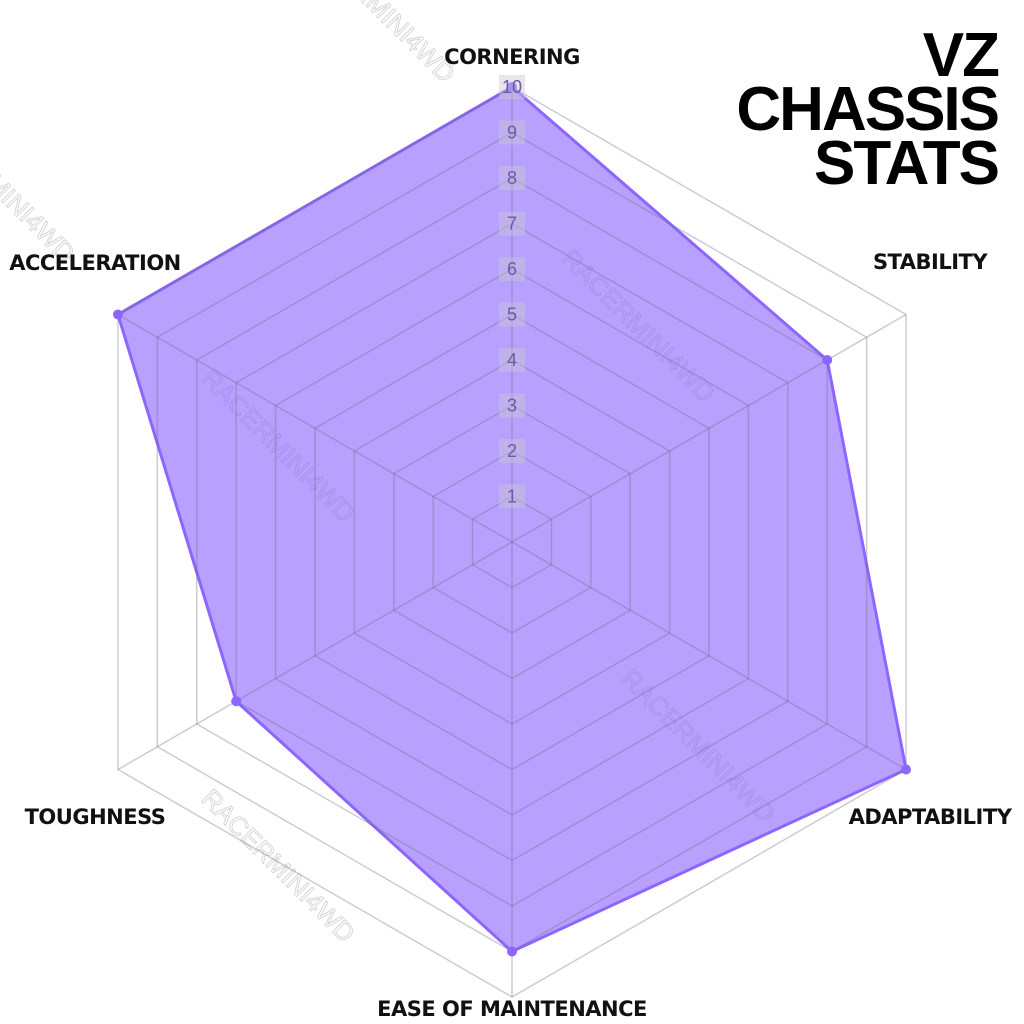 This screenshot has width=1024, height=1024. I want to click on tick-label: 7, so click(512, 223).